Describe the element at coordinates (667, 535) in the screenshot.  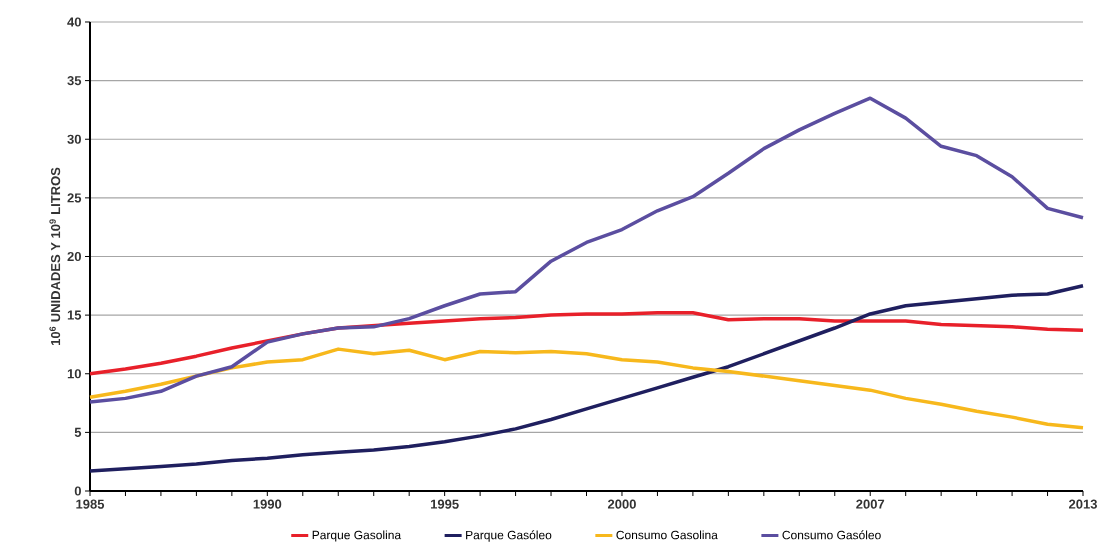
I see `legend-label: Consumo Gasolina` at that location.